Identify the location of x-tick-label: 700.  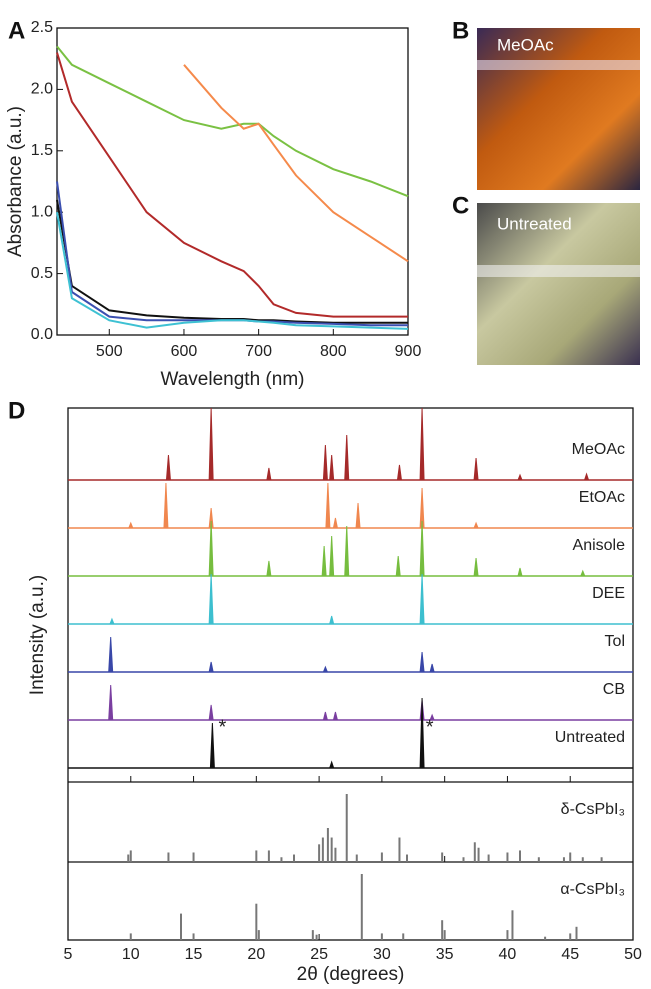
(258, 351).